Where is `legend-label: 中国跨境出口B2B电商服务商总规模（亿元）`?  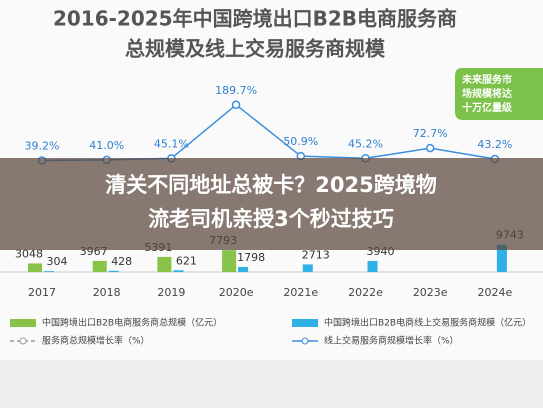
legend-label: 中国跨境出口B2B电商服务商总规模（亿元） is located at coordinates (132, 323).